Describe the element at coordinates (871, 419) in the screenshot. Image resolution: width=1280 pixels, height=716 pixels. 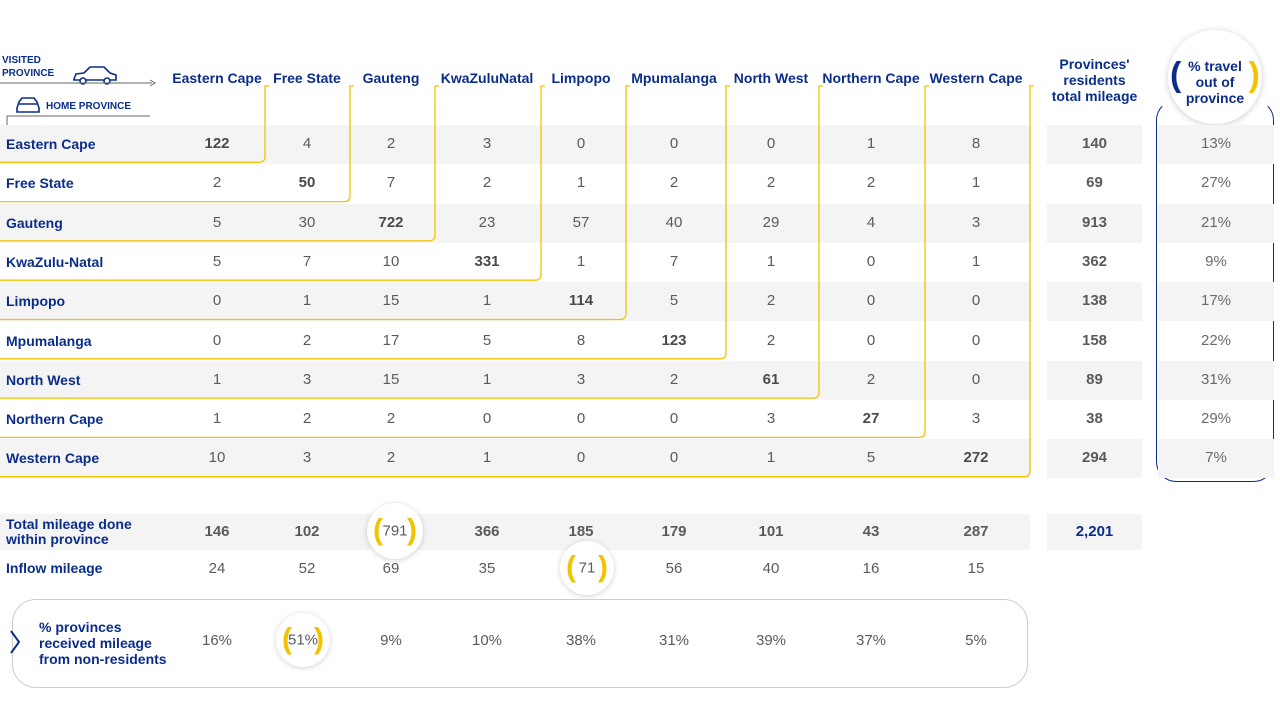
I see `matrix-cell: 27` at that location.